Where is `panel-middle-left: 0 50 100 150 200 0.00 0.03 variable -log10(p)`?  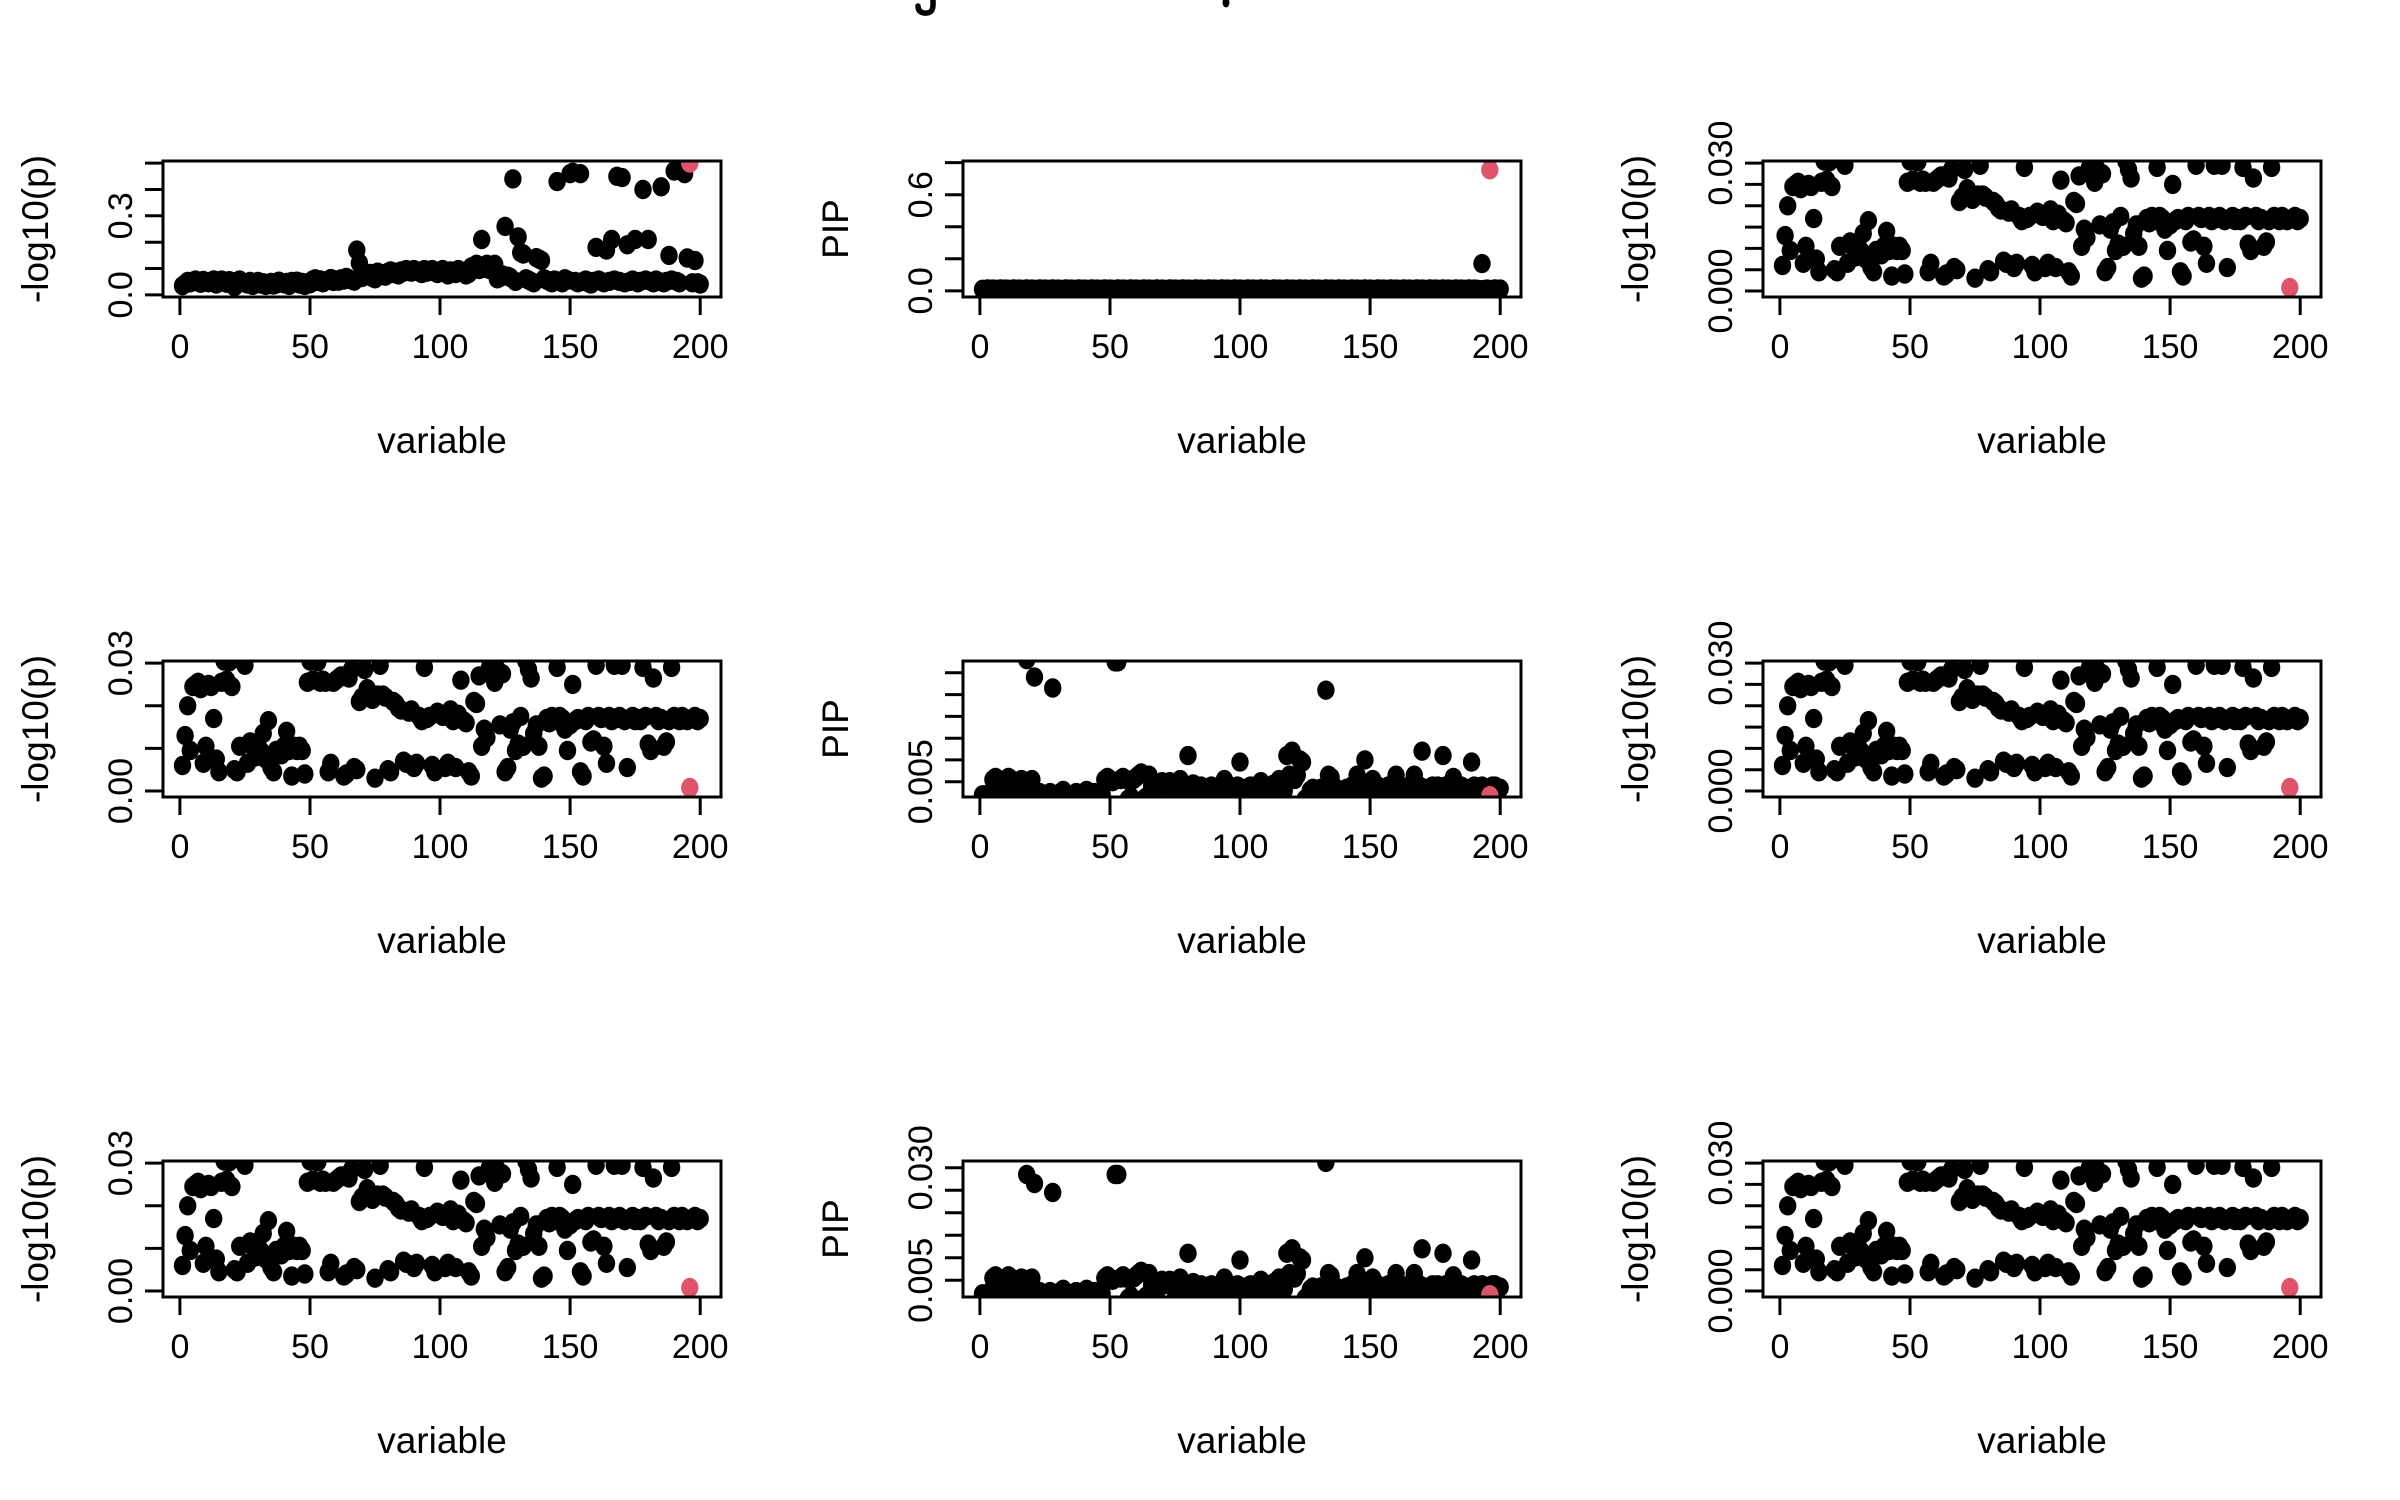
panel-middle-left: 0 50 100 150 200 0.00 0.03 variable -log10(p) is located at coordinates (400, 750).